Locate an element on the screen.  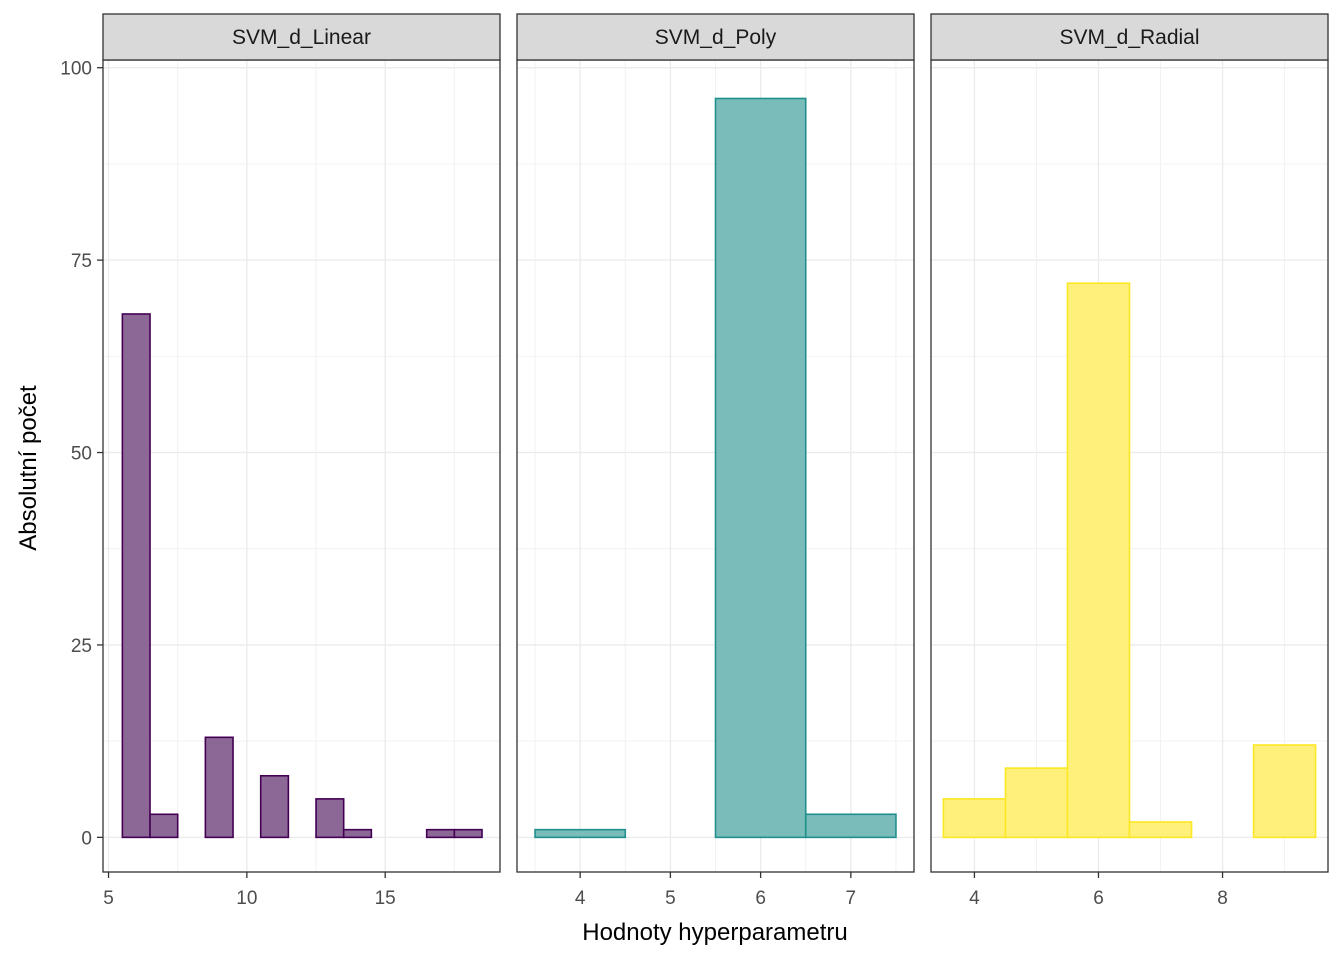
facet-strip-label: SVM_d_Radial is located at coordinates (1129, 37).